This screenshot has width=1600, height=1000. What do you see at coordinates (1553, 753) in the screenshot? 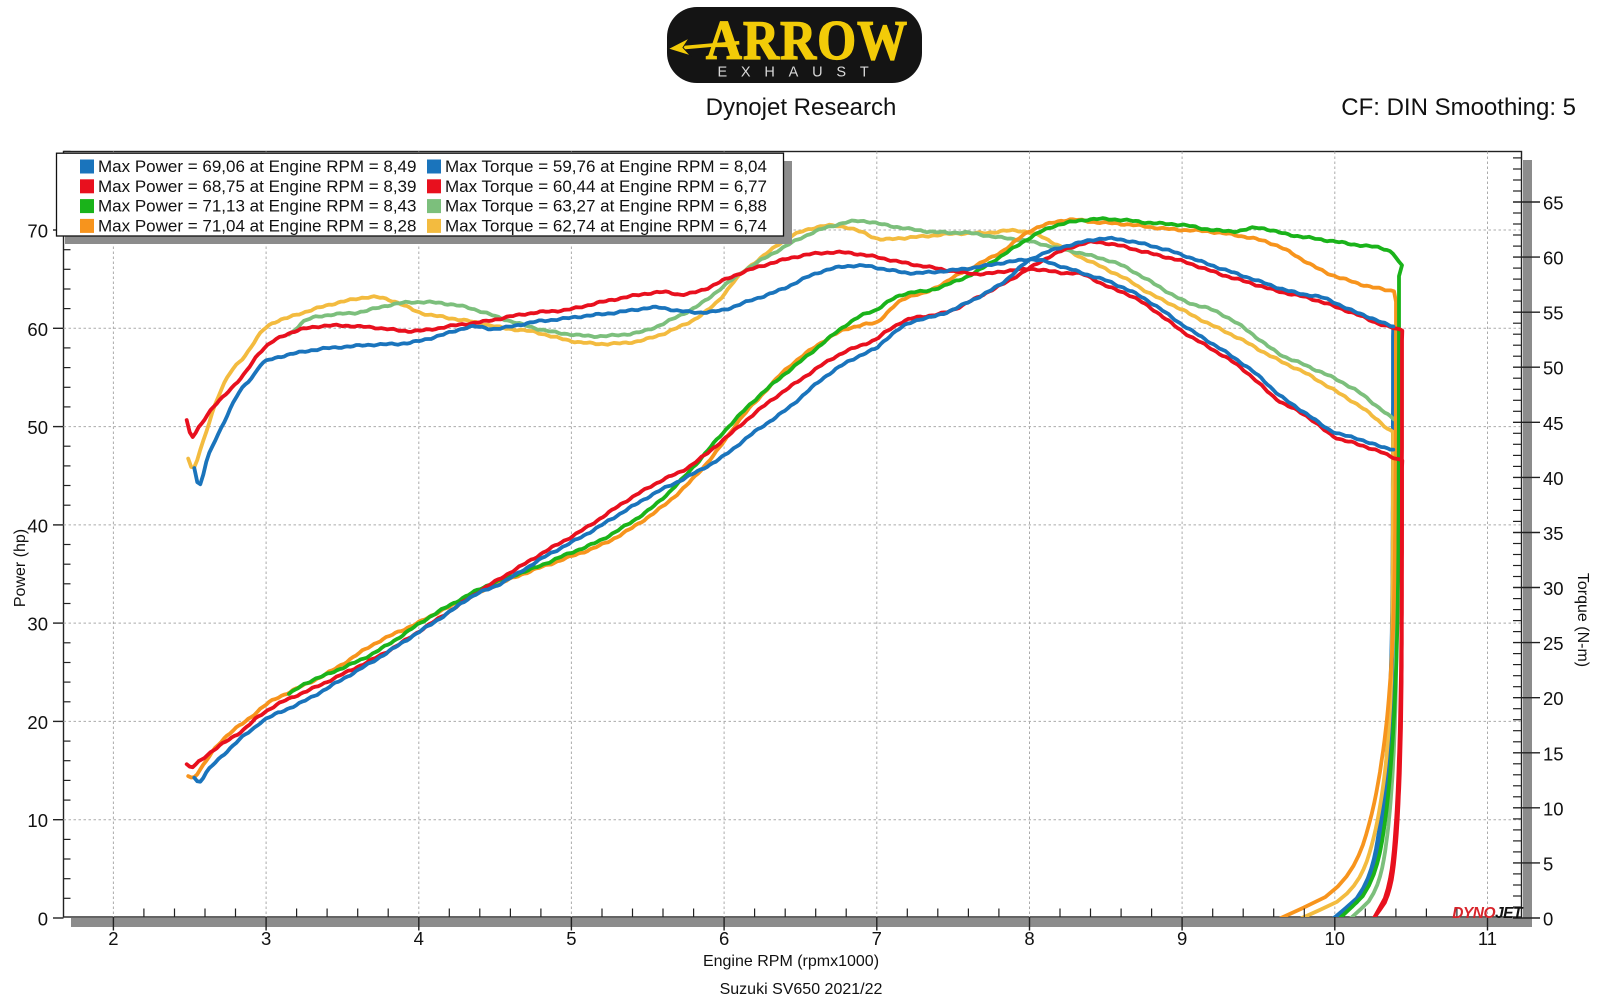
I see `svg-text: 15` at bounding box center [1553, 753].